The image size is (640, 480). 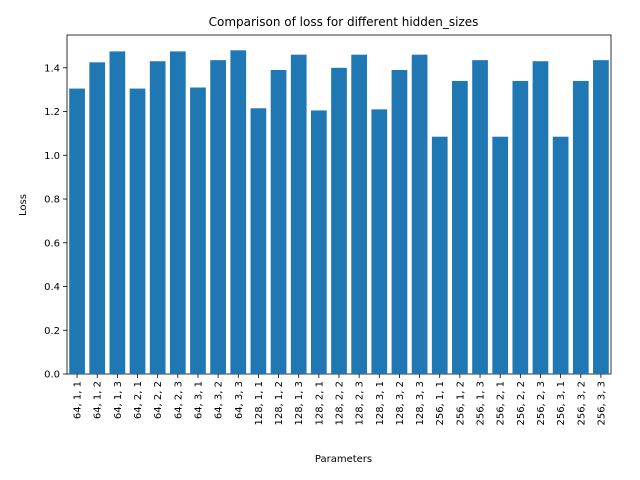 I want to click on x-tick-label: 256, 2, 2, so click(x=521, y=403).